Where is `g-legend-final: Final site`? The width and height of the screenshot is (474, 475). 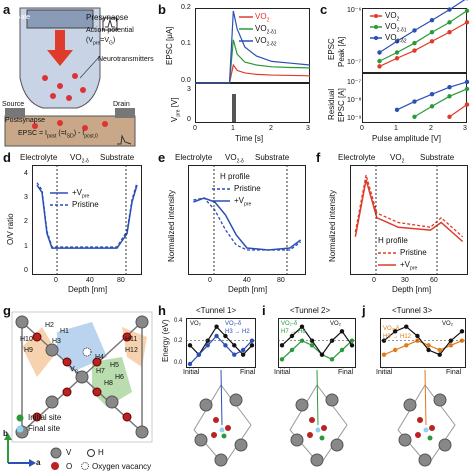 g-legend-final: Final site is located at coordinates (44, 428).